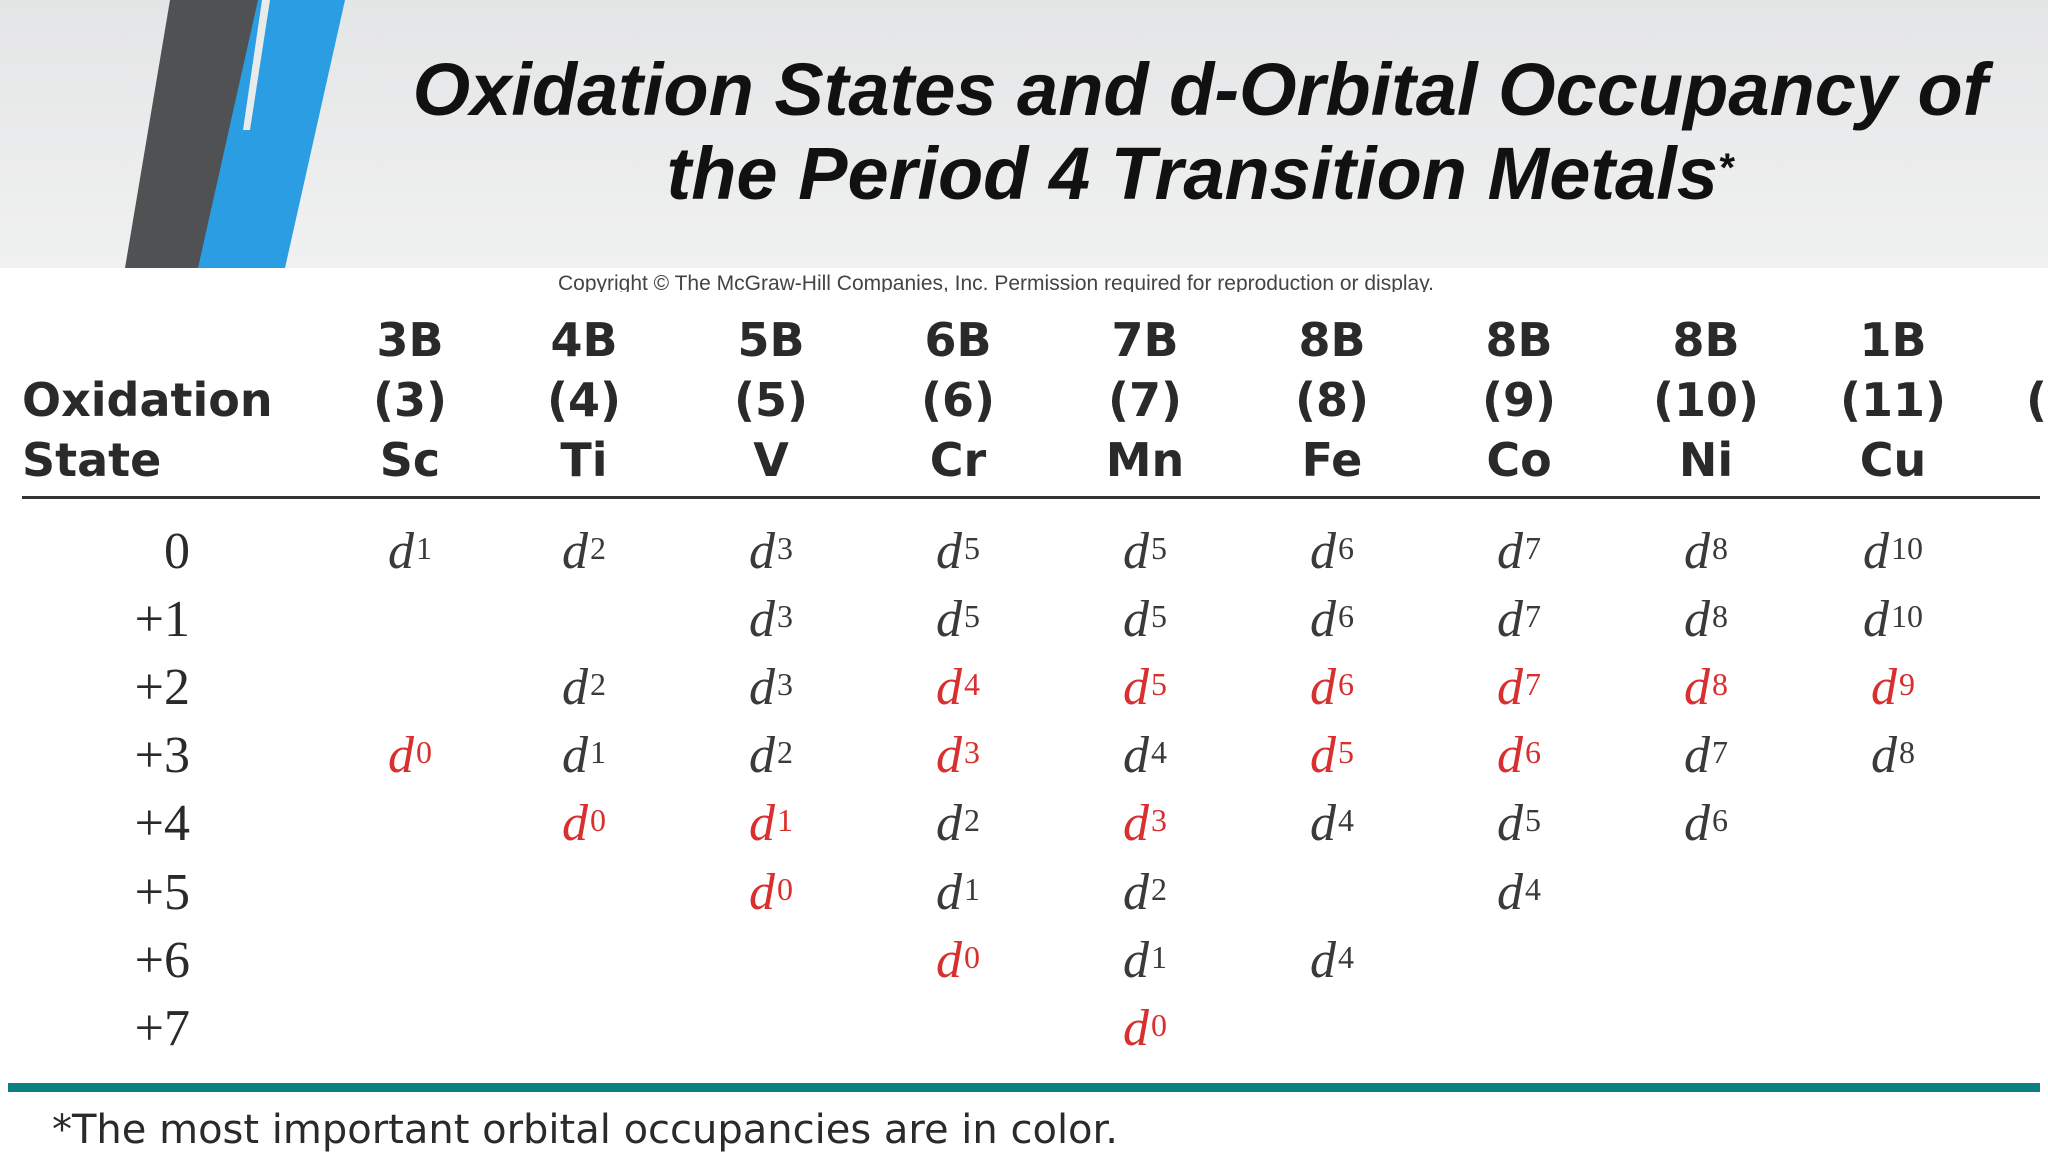 The image size is (2048, 1160). Describe the element at coordinates (598, 684) in the screenshot. I see `electron-count: 2` at that location.